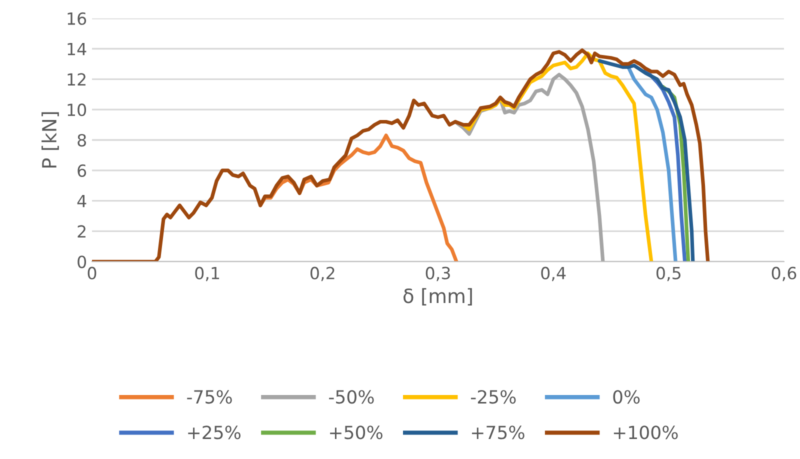 This screenshot has width=800, height=459. What do you see at coordinates (92, 273) in the screenshot?
I see `x-tick-label: 0` at bounding box center [92, 273].